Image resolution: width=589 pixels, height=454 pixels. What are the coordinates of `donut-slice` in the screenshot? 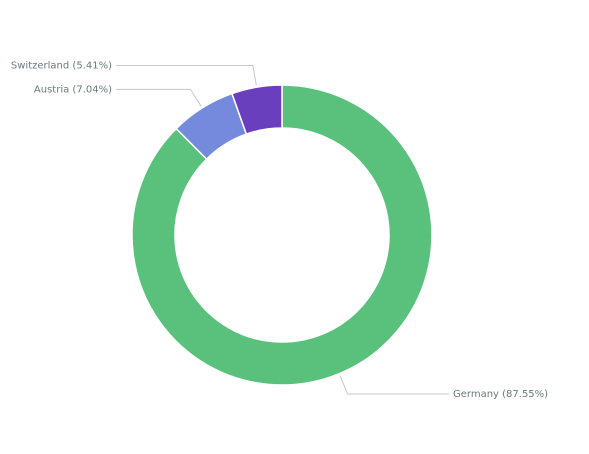 It's located at (257, 110).